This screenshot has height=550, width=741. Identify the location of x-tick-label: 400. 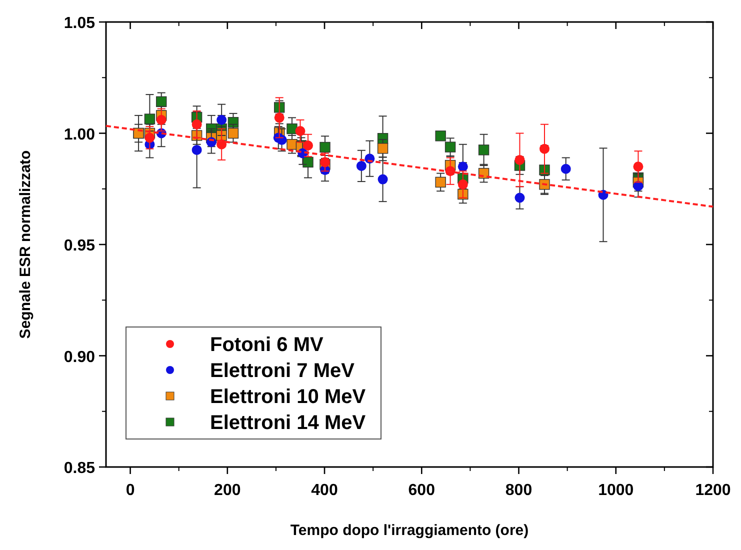
(324, 490).